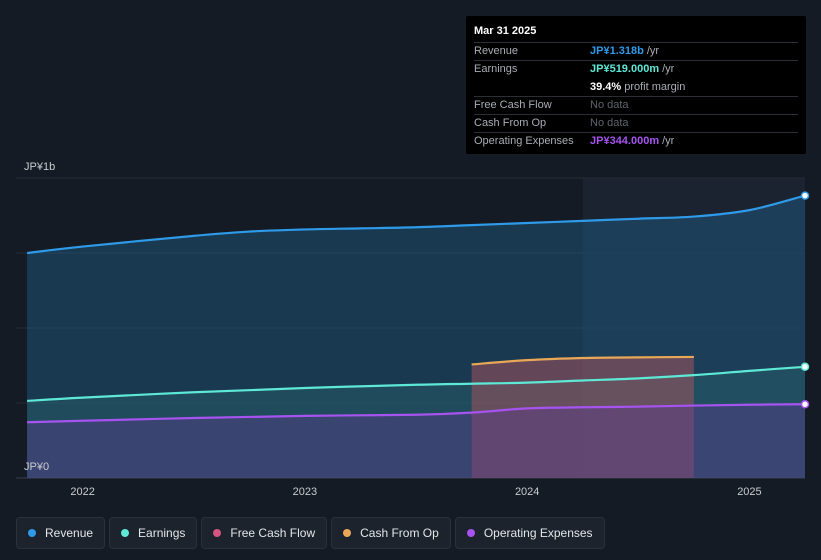 The image size is (821, 560). I want to click on y-axis-top-label: JP¥1b, so click(39, 167).